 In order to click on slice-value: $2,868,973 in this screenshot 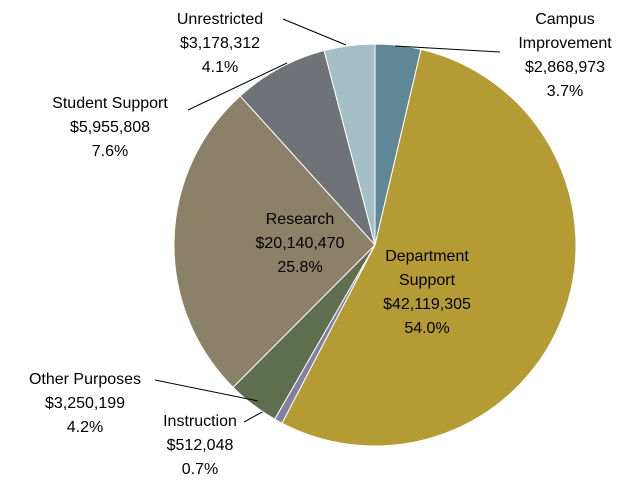, I will do `click(565, 67)`.